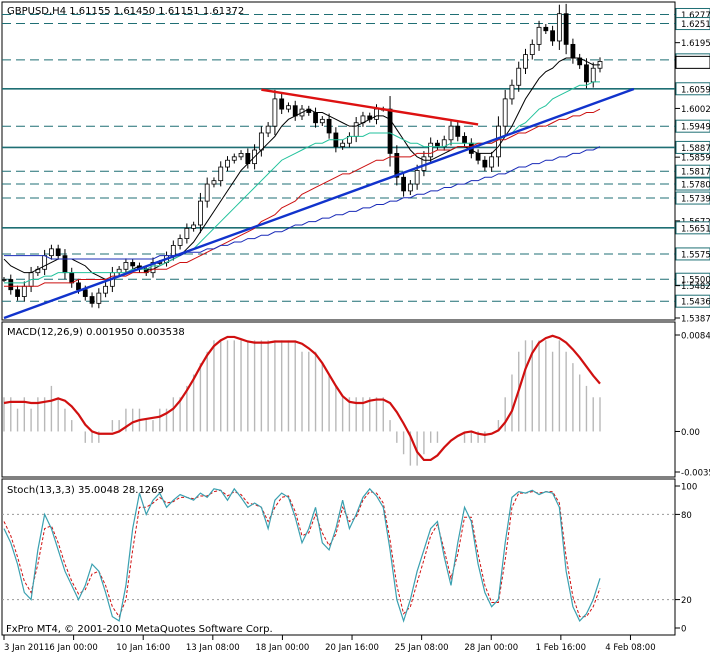 The image size is (710, 657). What do you see at coordinates (27, 648) in the screenshot?
I see `x-tick-label: 3 Jan 2011` at bounding box center [27, 648].